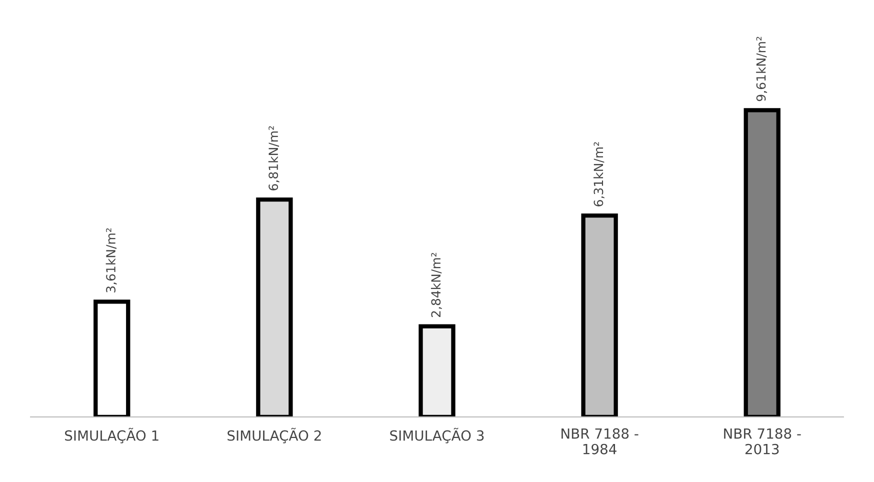  What do you see at coordinates (599, 174) in the screenshot?
I see `data-label: 6,31kN/m²` at bounding box center [599, 174].